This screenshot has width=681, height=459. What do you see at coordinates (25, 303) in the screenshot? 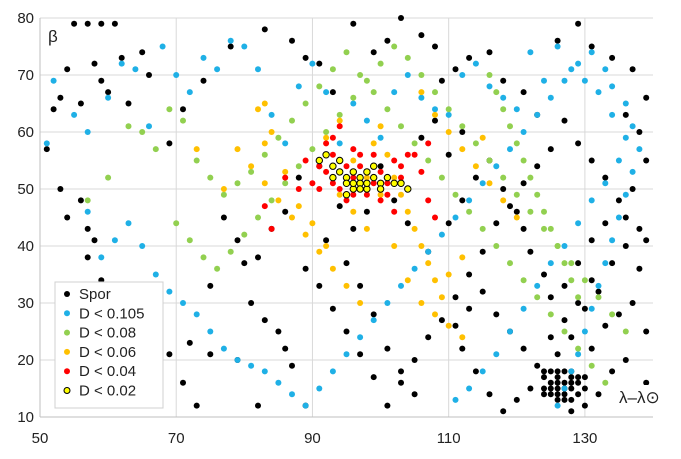
I see `y-tick-label: 30` at bounding box center [25, 303].